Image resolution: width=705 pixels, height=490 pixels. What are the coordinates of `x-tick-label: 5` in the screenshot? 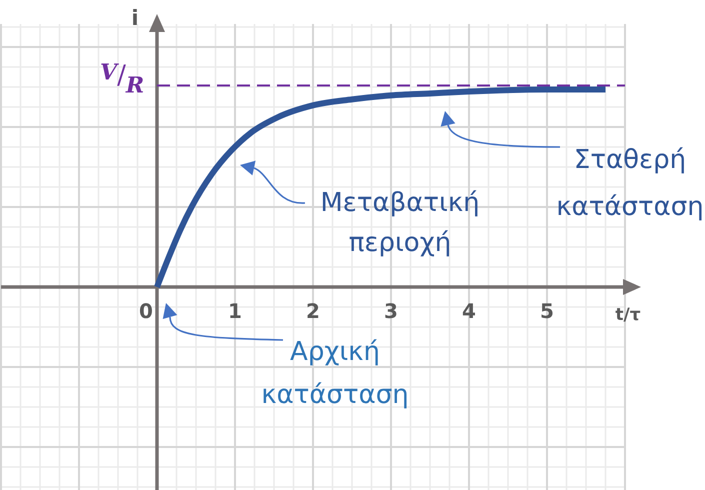 It's located at (547, 311).